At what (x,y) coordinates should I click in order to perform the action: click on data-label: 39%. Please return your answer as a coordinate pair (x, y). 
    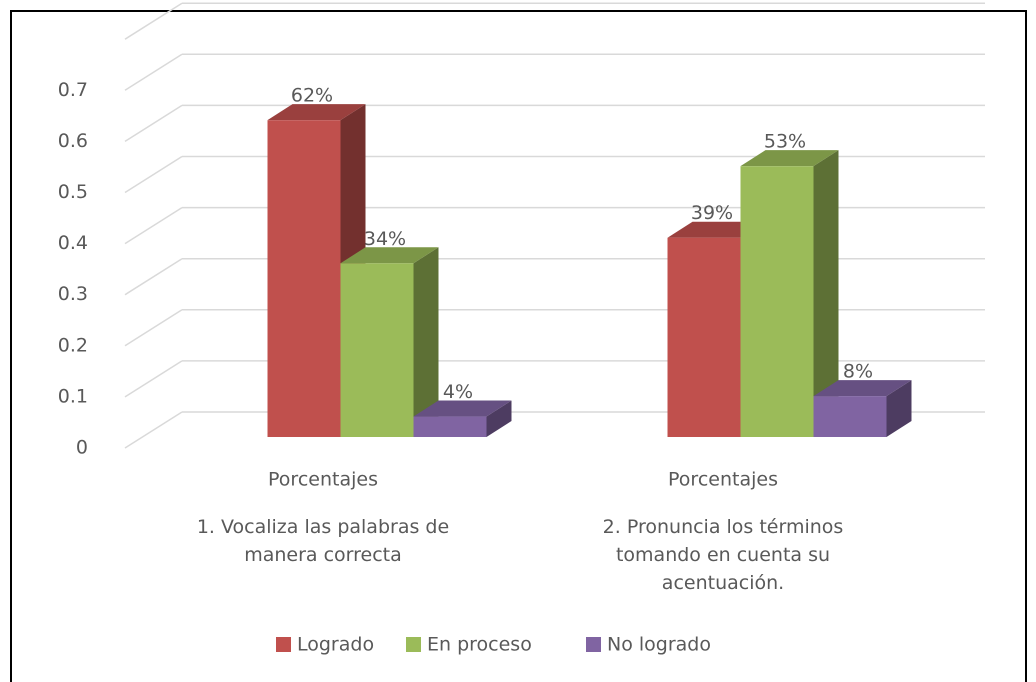
    Looking at the image, I should click on (712, 213).